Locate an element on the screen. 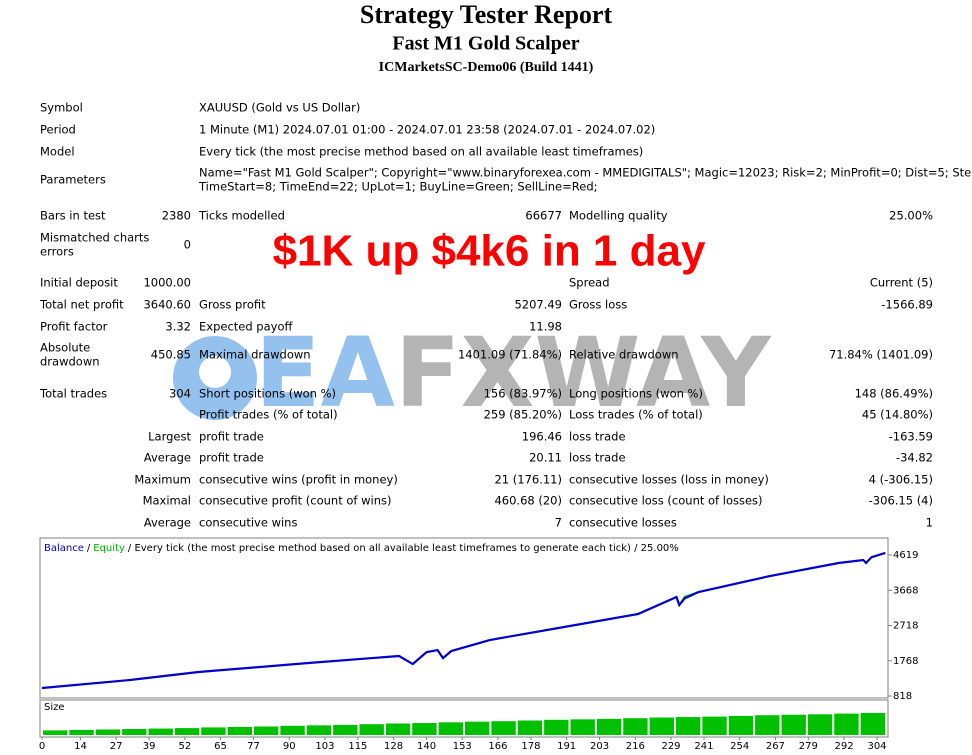 This screenshot has width=972, height=755. cell: 3.32 is located at coordinates (178, 327).